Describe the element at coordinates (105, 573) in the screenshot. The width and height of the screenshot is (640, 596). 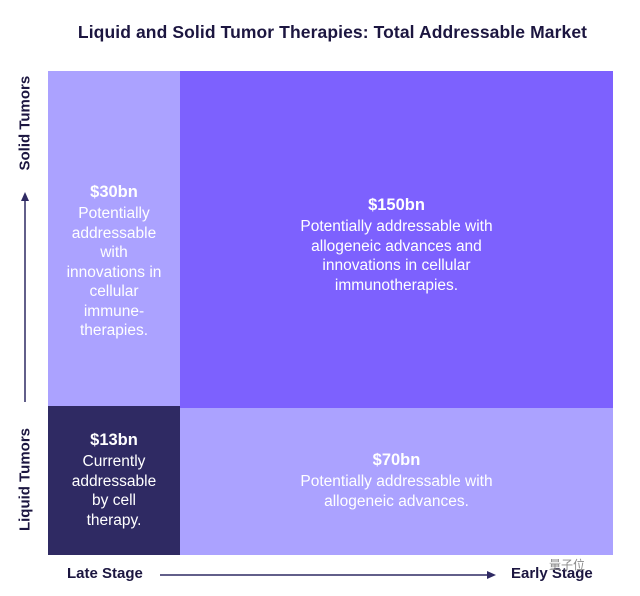
I see `x-axis-label-late-stage: Late Stage` at that location.